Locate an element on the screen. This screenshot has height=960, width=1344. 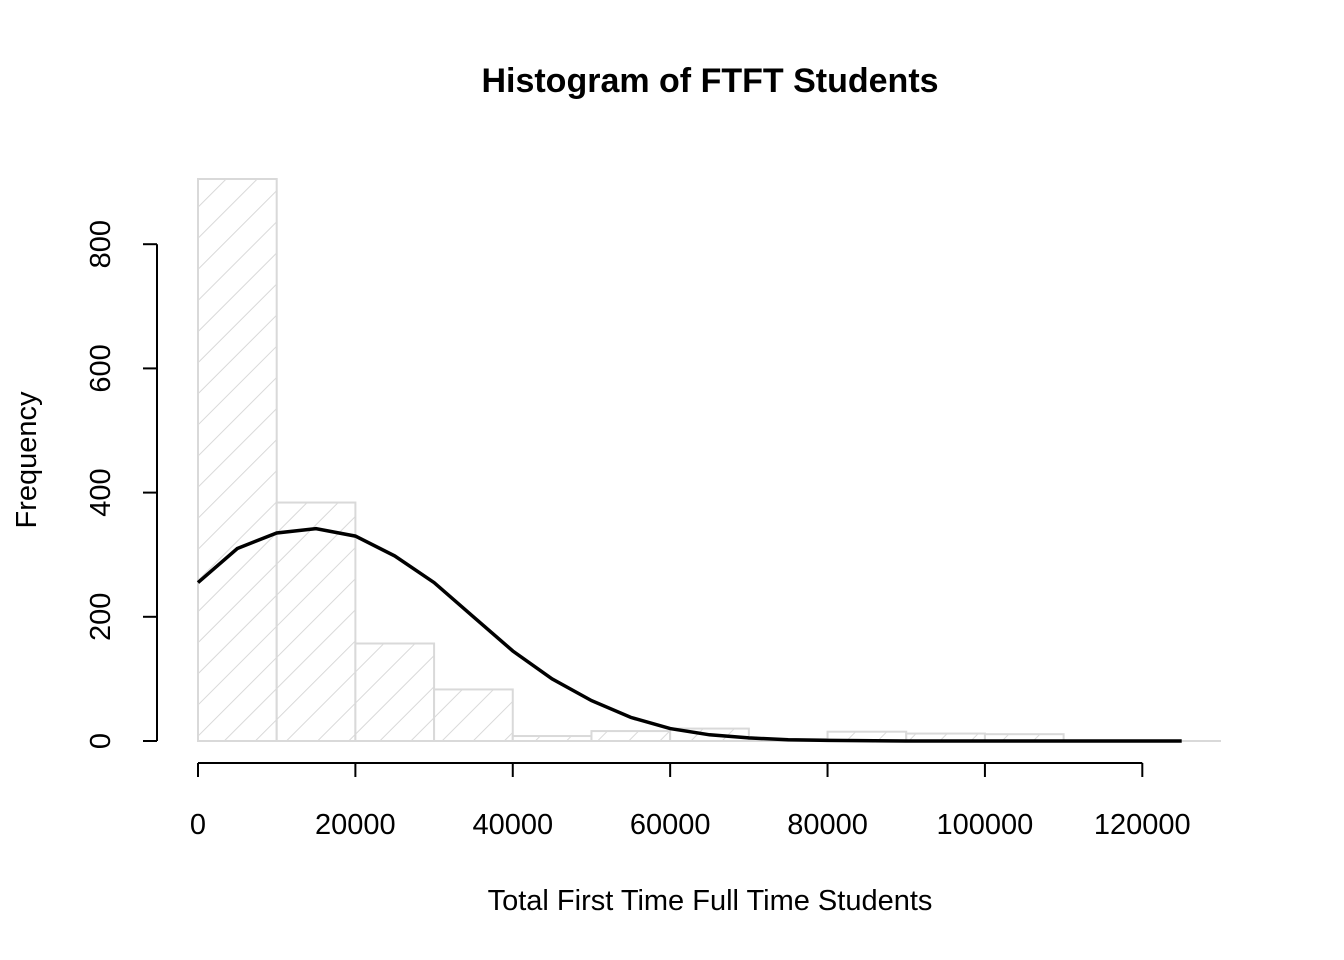
y-axis: 0 200 400 600 800 is located at coordinates (121, 484).